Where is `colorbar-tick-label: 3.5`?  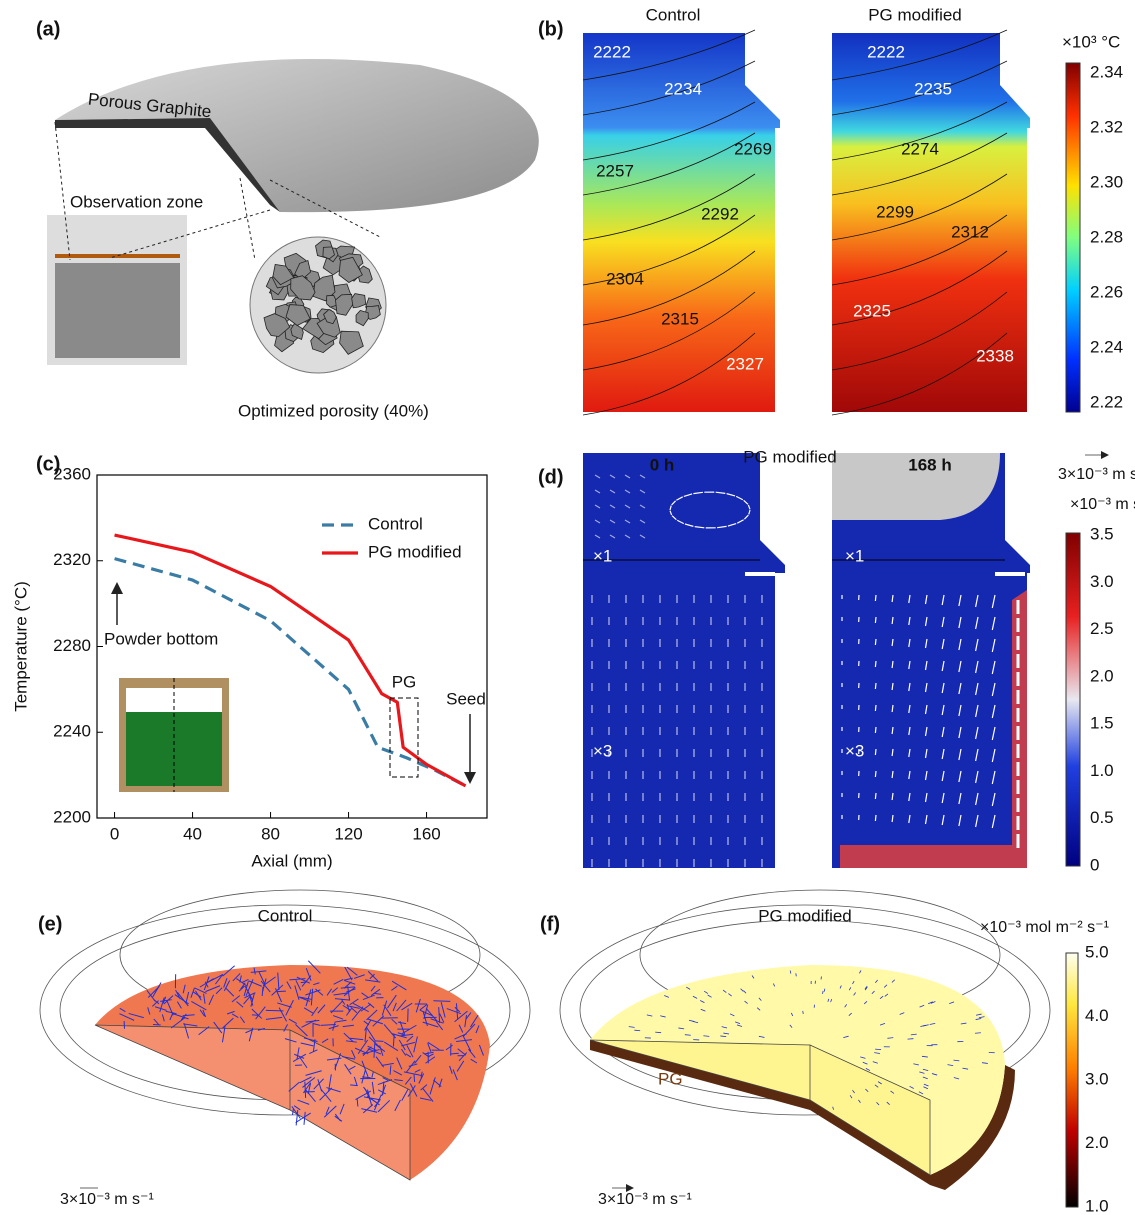
colorbar-tick-label: 3.5 is located at coordinates (1102, 533).